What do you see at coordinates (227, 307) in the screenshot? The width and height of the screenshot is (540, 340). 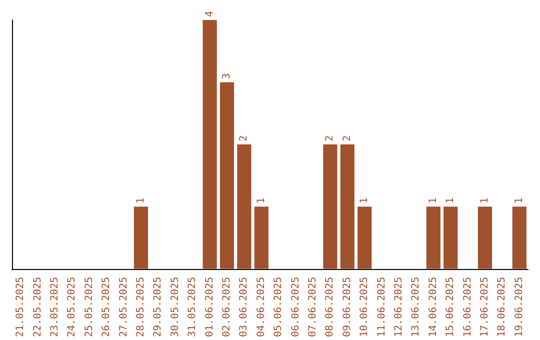 I see `x-tick-label: 02.06.2025` at bounding box center [227, 307].